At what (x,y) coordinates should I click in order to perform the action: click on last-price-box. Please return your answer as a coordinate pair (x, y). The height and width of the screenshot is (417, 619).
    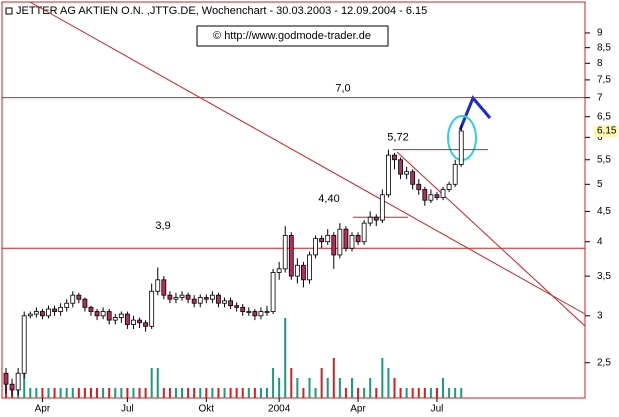
    Looking at the image, I should click on (606, 130).